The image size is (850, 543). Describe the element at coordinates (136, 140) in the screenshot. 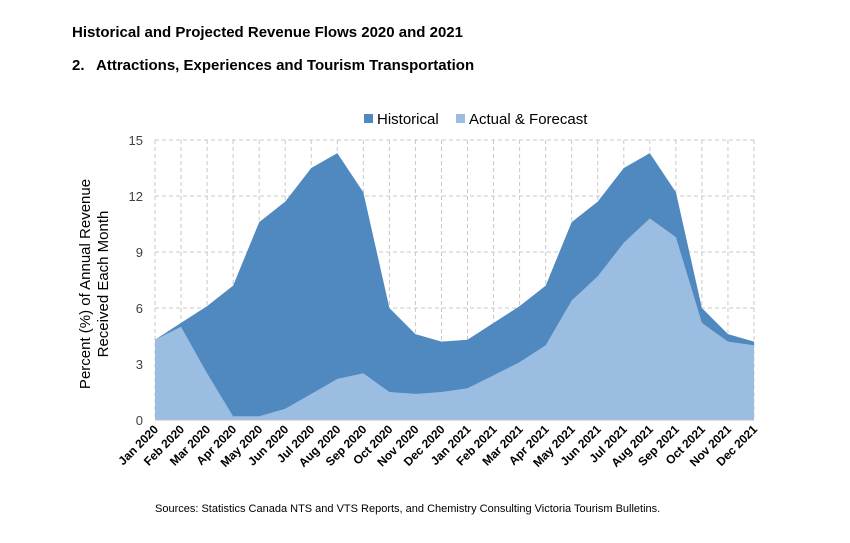

I see `y-tick-label: 15` at that location.